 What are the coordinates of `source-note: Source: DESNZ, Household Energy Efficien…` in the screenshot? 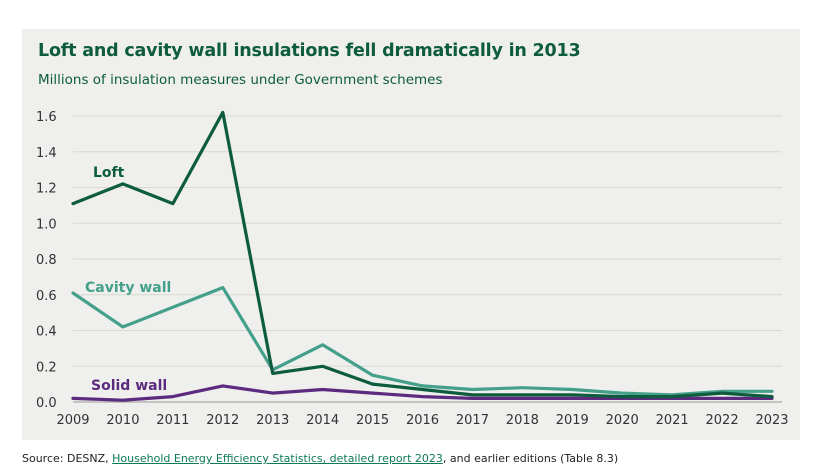 It's located at (320, 458).